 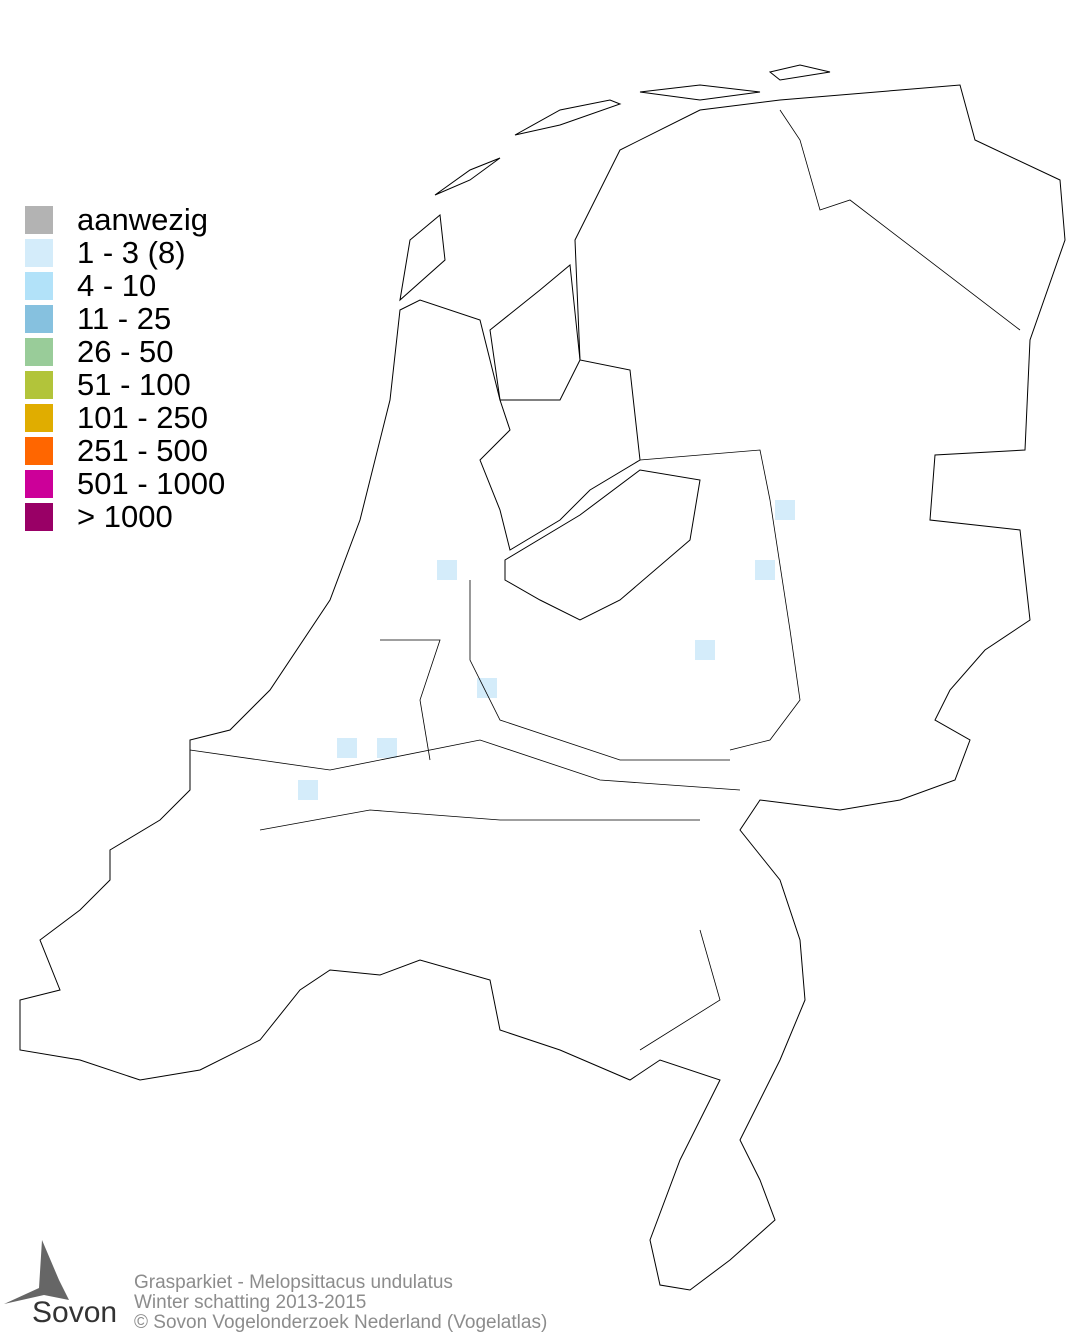 I want to click on legend-item: 101 - 250, so click(x=125, y=417).